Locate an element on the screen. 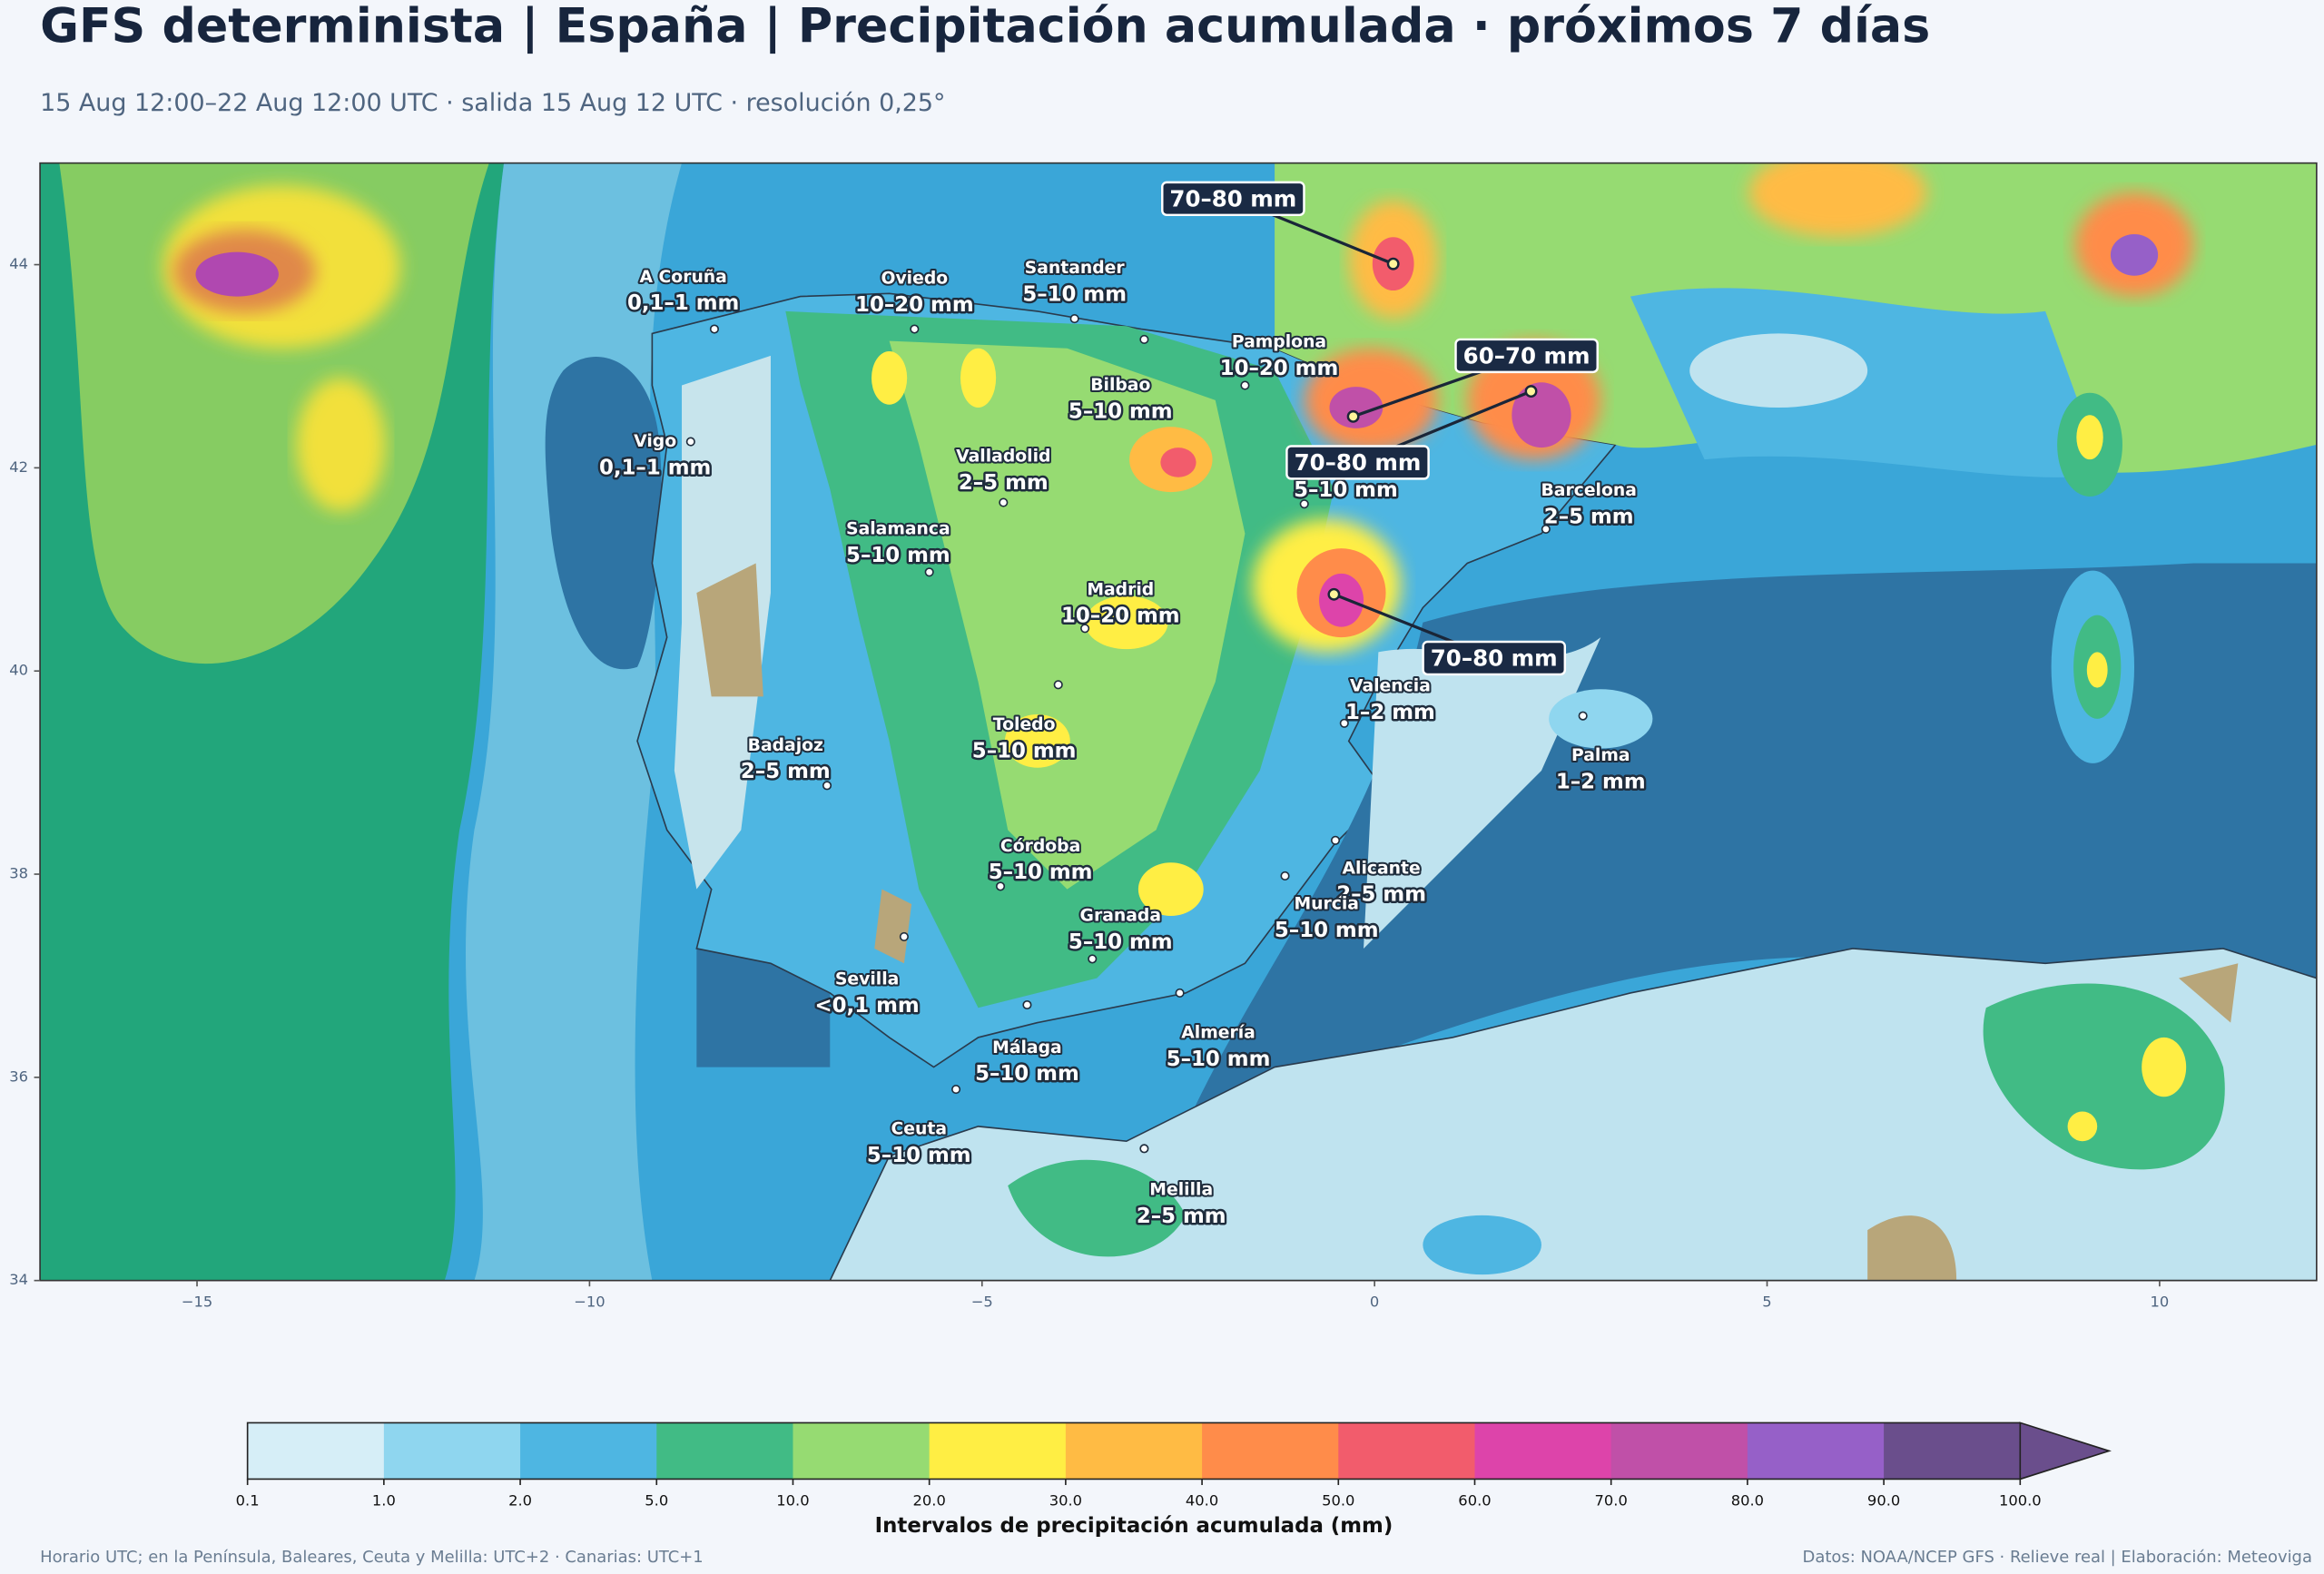 This screenshot has height=1574, width=2324. y-tick-label: 40 is located at coordinates (18, 670).